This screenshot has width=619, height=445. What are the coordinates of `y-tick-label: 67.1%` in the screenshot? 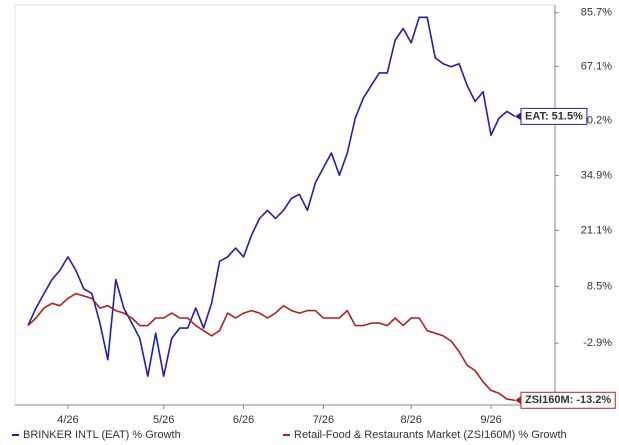 It's located at (596, 66).